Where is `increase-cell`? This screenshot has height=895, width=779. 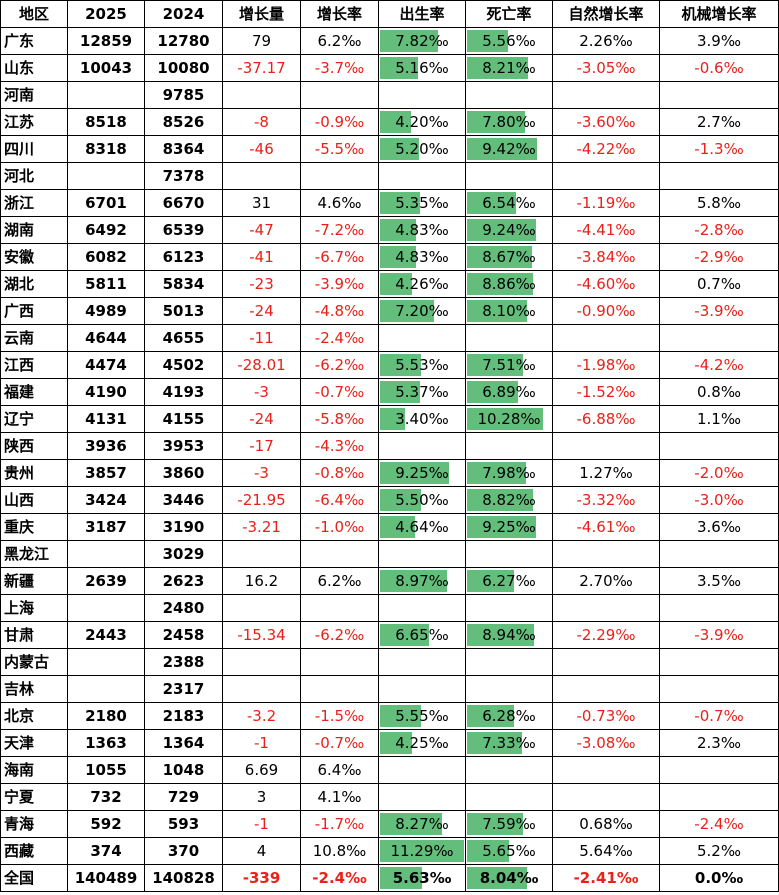 increase-cell is located at coordinates (261, 662).